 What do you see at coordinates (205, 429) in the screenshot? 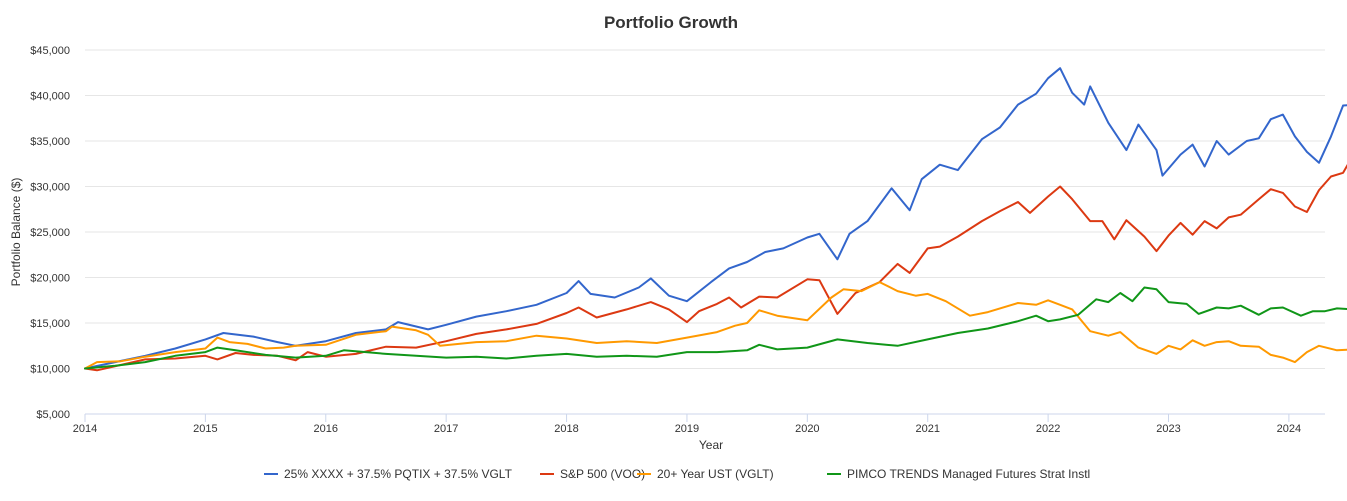
I see `x-tick-label: 2015` at bounding box center [205, 429].